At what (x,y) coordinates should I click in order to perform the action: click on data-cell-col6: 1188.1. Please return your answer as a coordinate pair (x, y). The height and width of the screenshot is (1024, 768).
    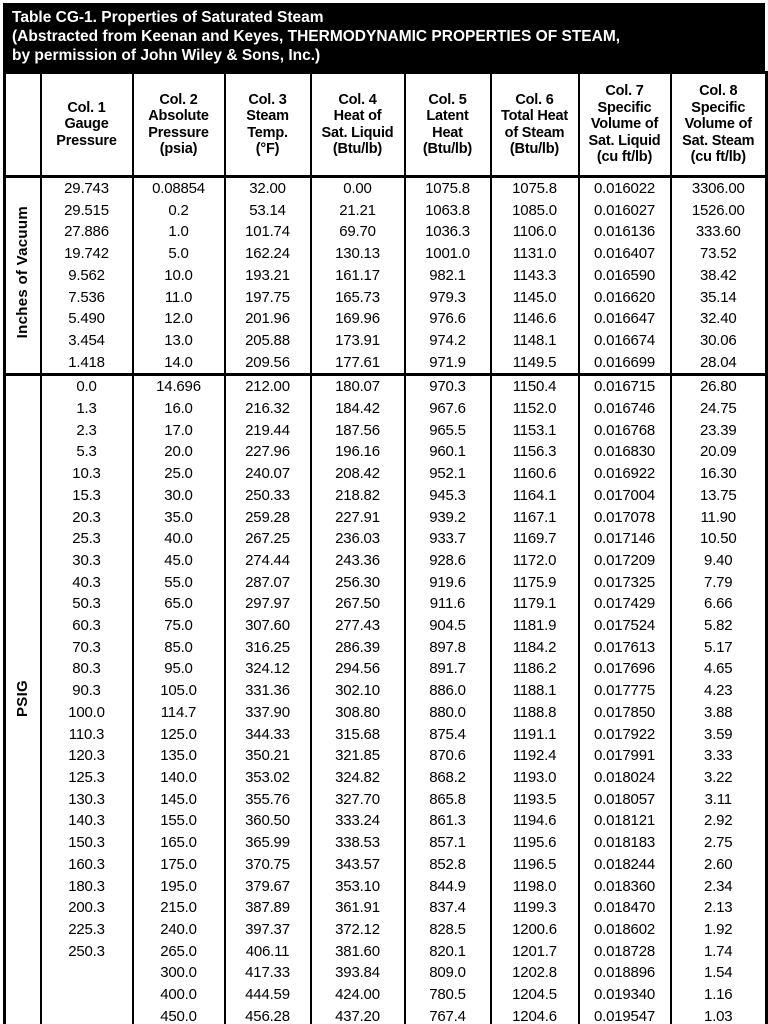
    Looking at the image, I should click on (534, 691).